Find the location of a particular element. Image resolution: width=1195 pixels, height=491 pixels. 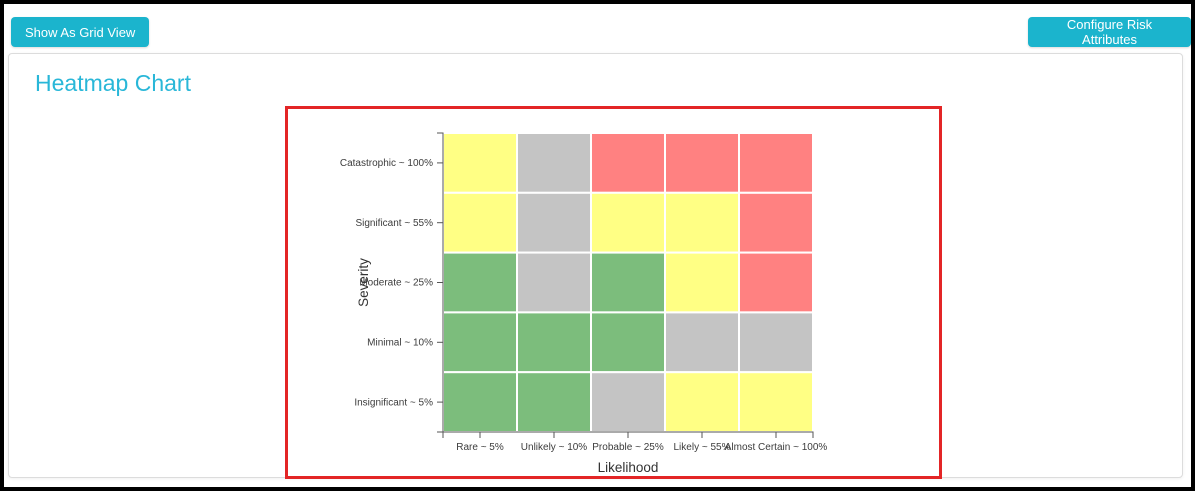

x-axis-title: Likelihood is located at coordinates (628, 467).